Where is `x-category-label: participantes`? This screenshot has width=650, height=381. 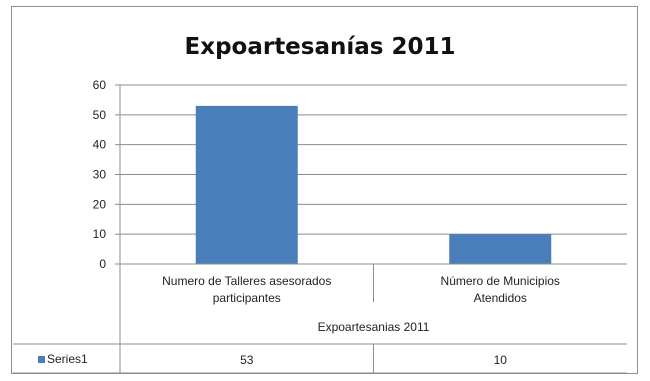 x-category-label: participantes is located at coordinates (247, 298).